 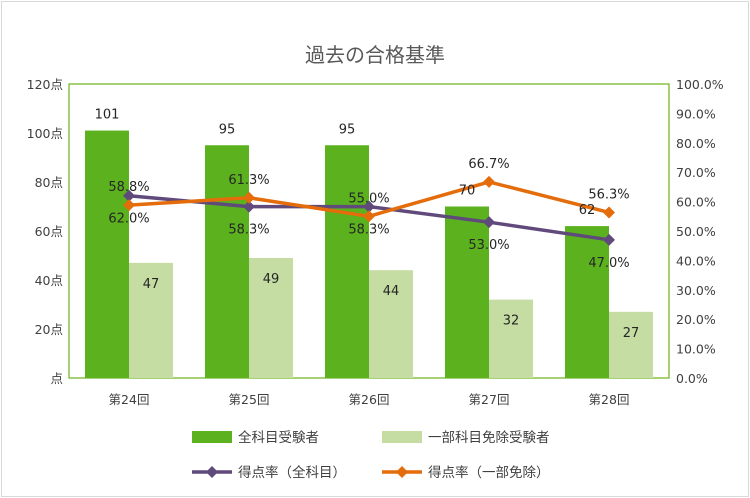 I want to click on line-value-label: 53.0%, so click(x=488, y=245).